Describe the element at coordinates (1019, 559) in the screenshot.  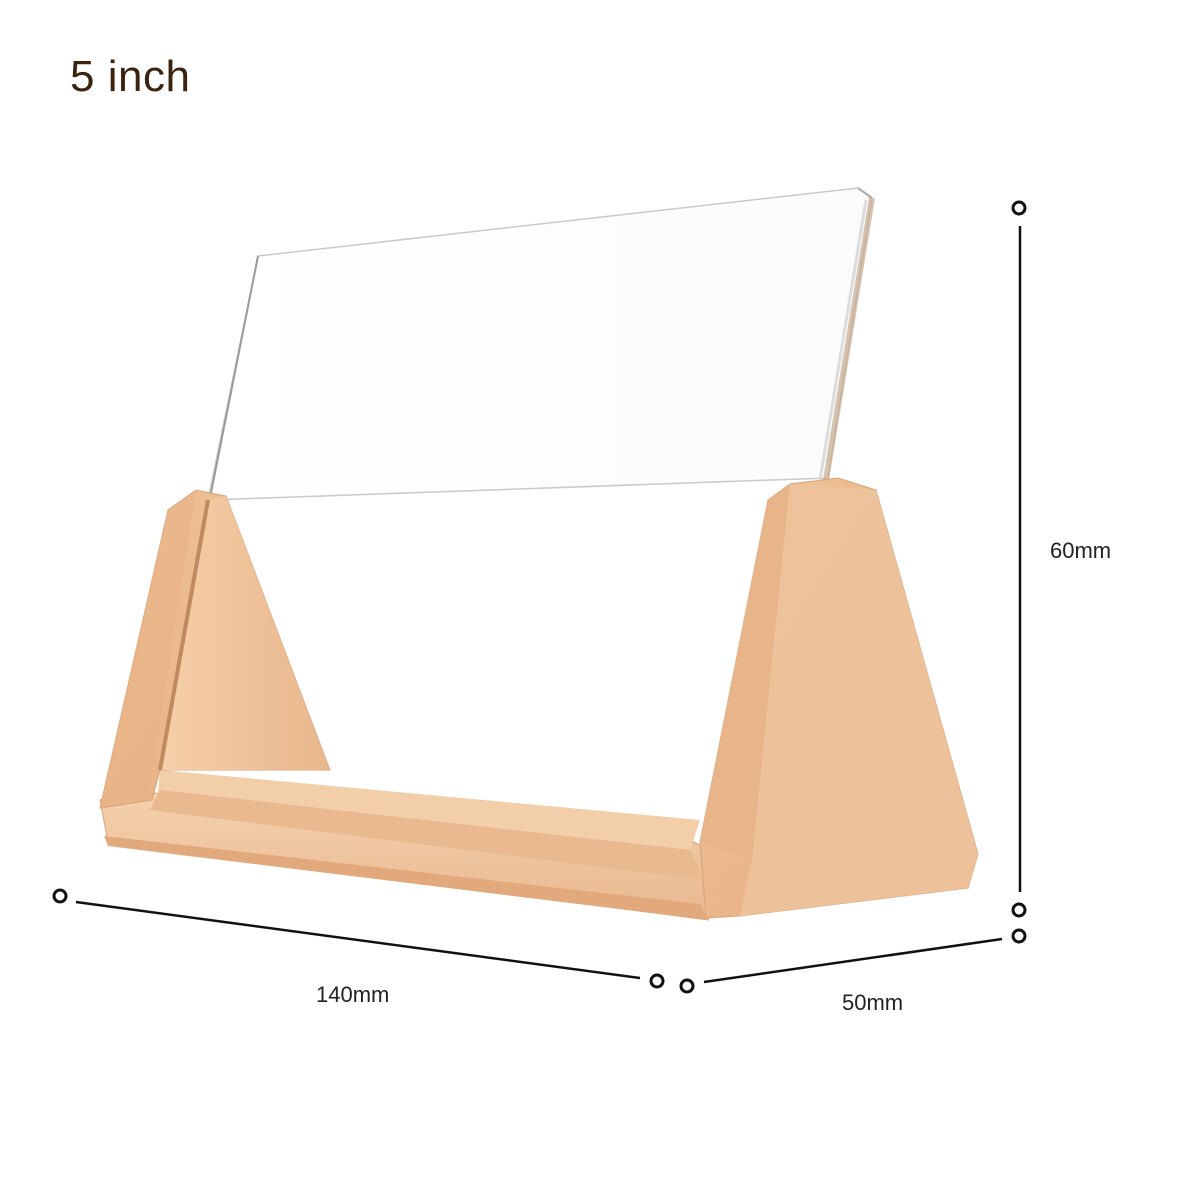
I see `height-dimension` at that location.